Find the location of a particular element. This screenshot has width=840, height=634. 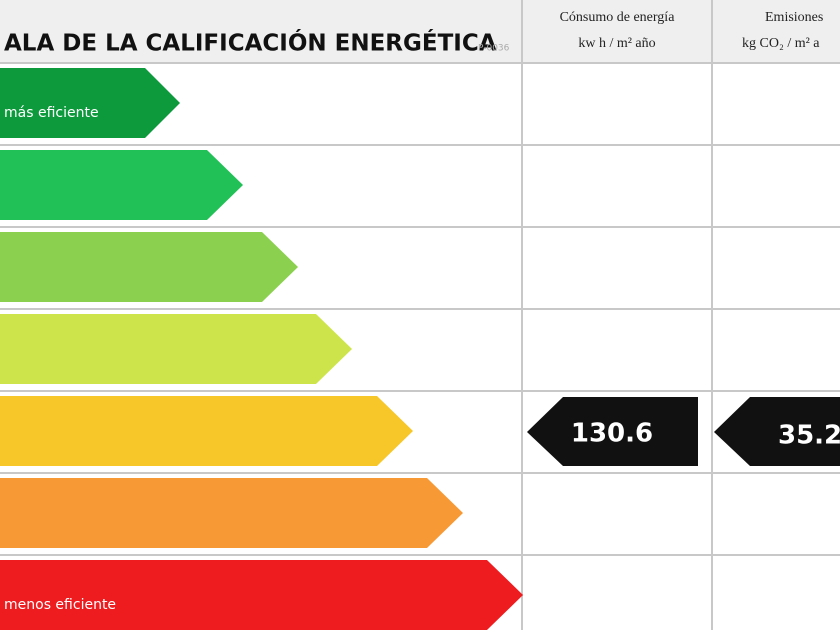

column-unit: kg CO₂ / m² a is located at coordinates (781, 43).